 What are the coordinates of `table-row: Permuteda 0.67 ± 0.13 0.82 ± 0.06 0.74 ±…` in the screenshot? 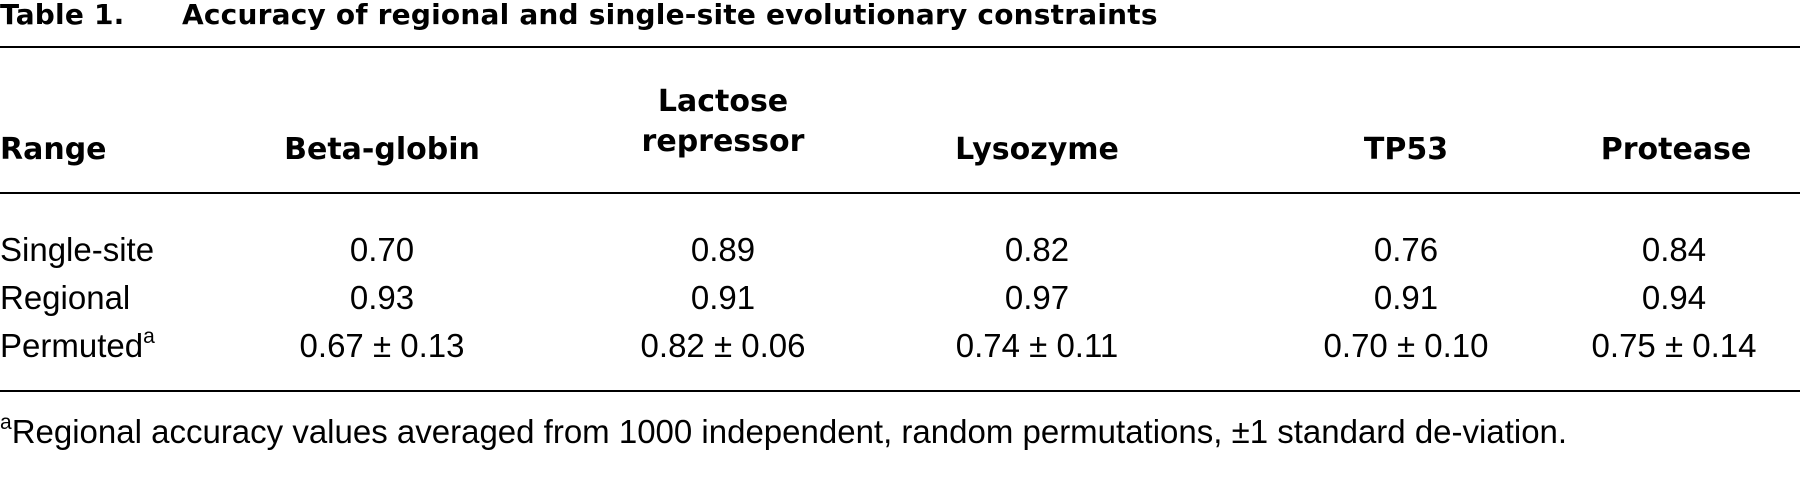 It's located at (900, 346).